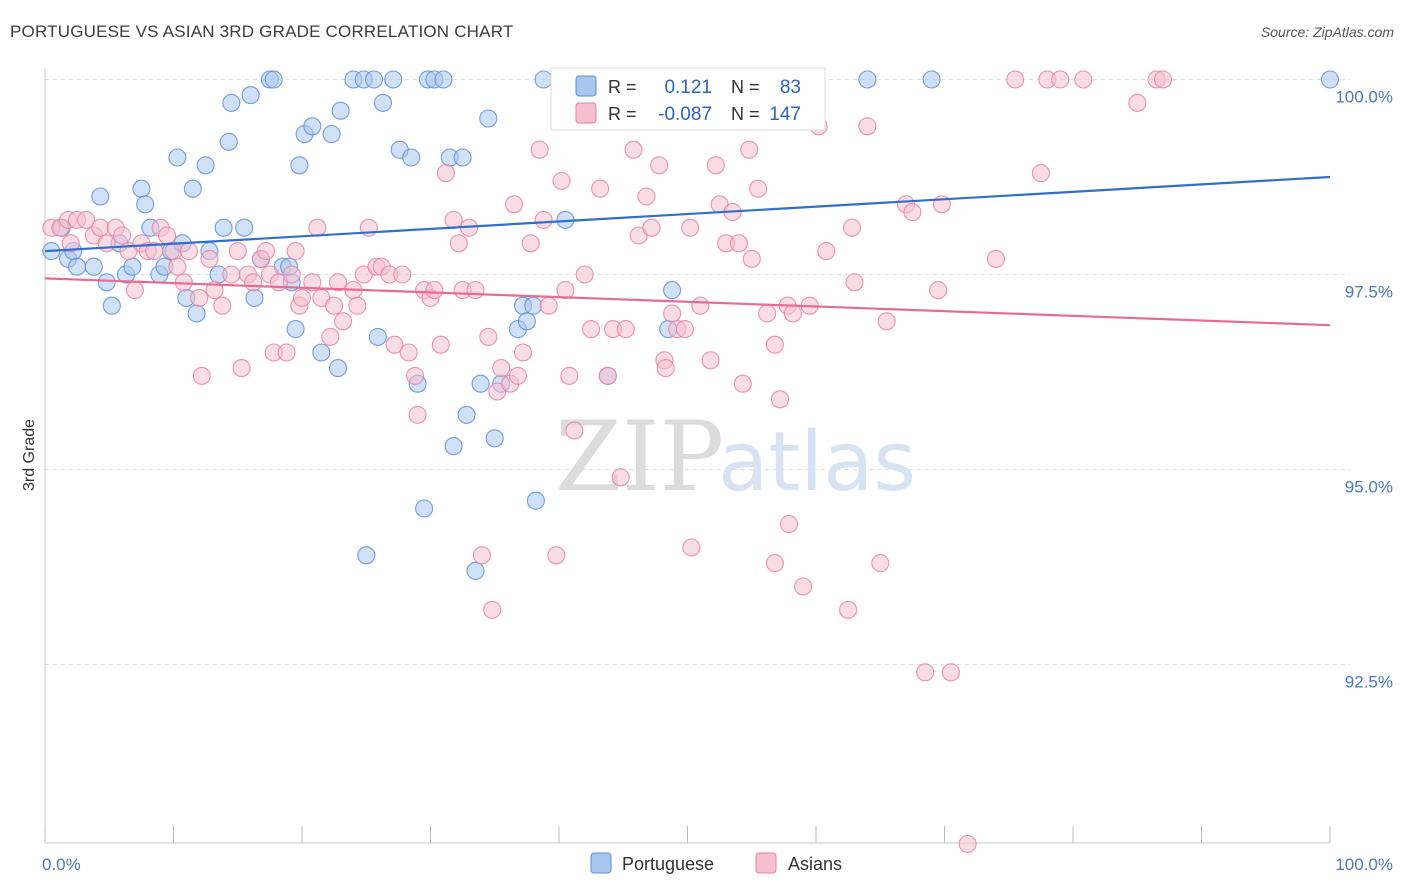 This screenshot has height=892, width=1406. What do you see at coordinates (639, 457) in the screenshot?
I see `watermark-zip: ZIP` at bounding box center [639, 457].